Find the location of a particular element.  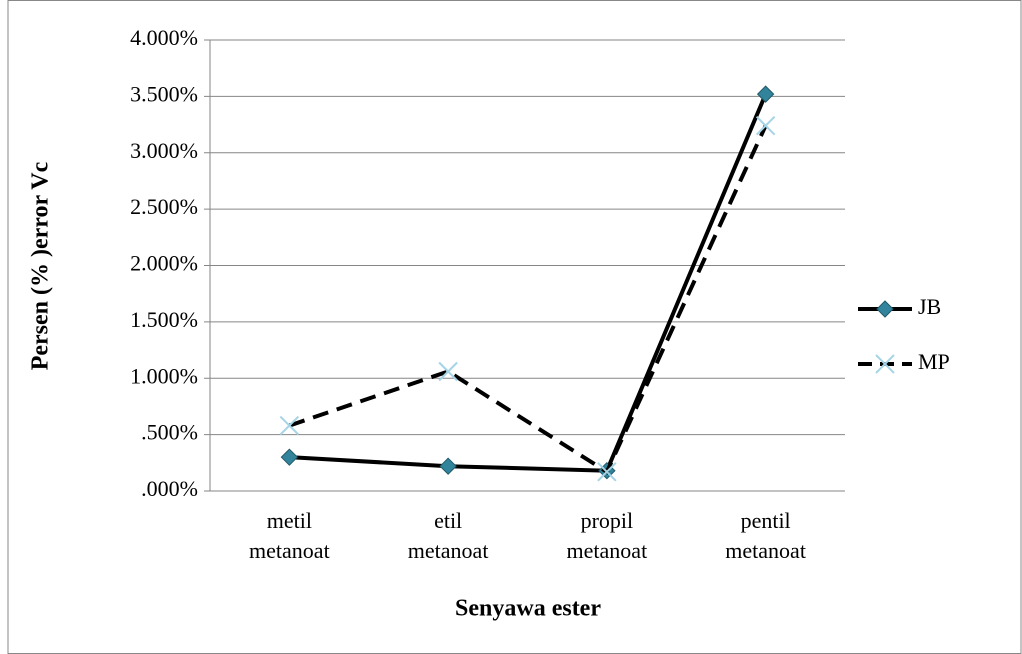

x-tick-label-line: metil is located at coordinates (289, 520).